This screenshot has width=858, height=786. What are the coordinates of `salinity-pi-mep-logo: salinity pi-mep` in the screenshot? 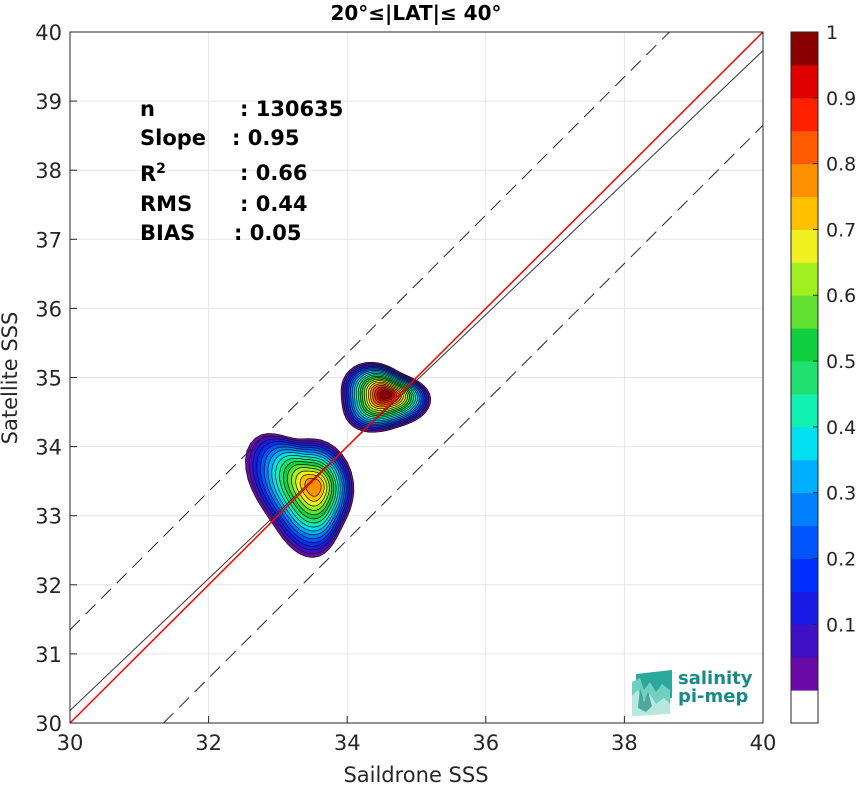 It's located at (695, 692).